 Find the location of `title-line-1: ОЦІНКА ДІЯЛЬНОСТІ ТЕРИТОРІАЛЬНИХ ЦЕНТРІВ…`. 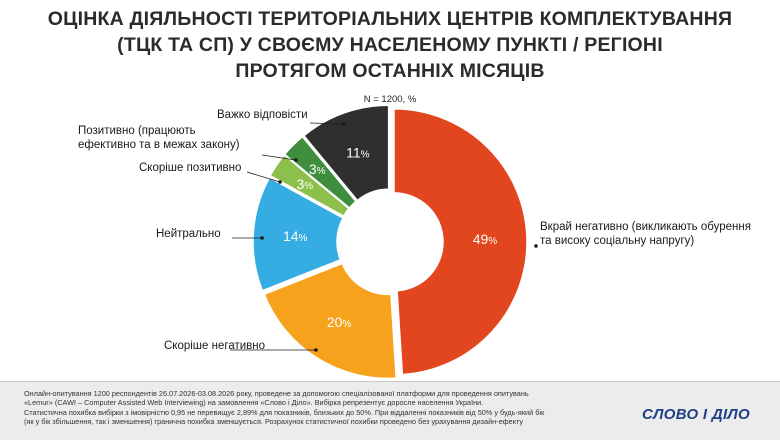

title-line-1: ОЦІНКА ДІЯЛЬНОСТІ ТЕРИТОРІАЛЬНИХ ЦЕНТРІВ… is located at coordinates (390, 19).